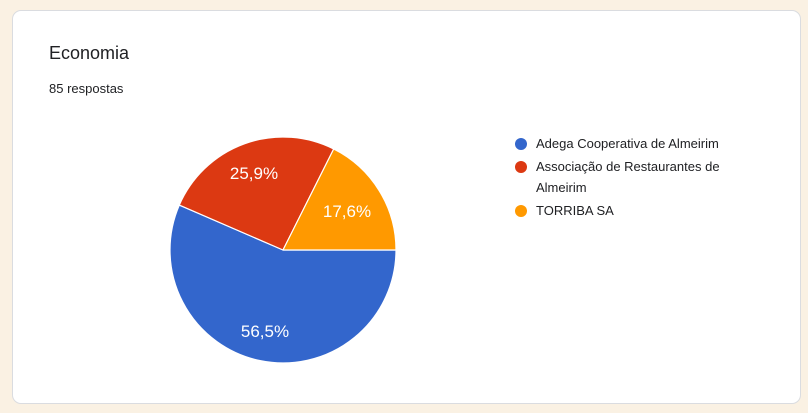  I want to click on question-title: Economia, so click(89, 53).